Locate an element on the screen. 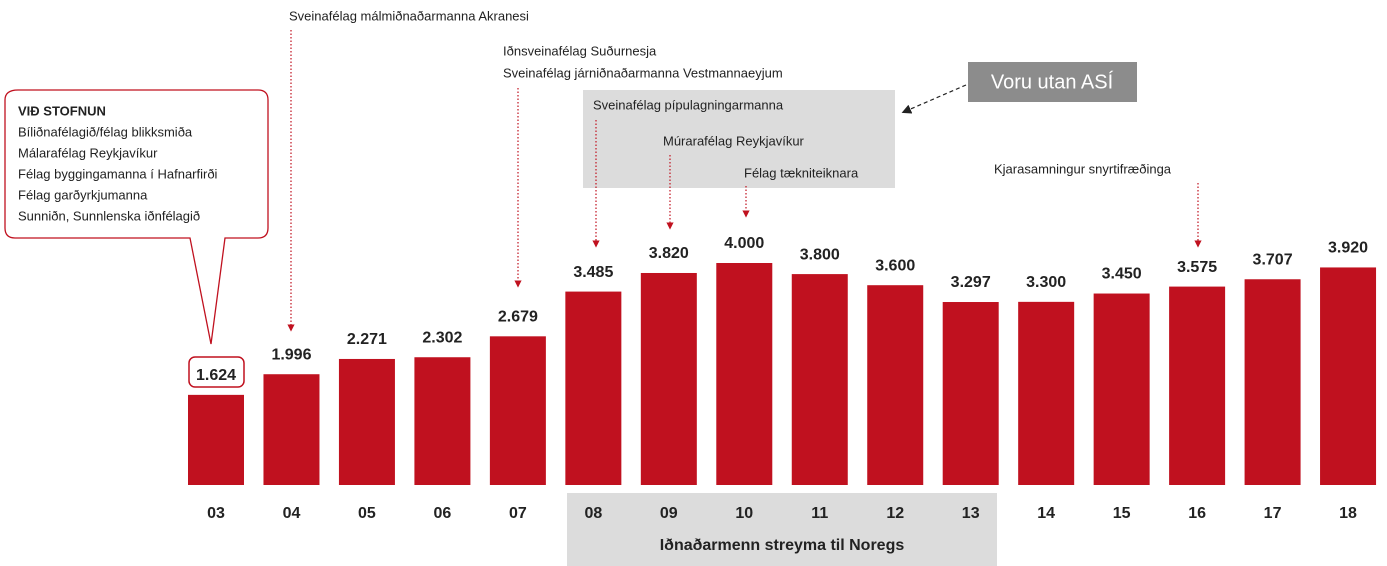 This screenshot has width=1387, height=566. value-label: 3.575 is located at coordinates (1197, 267).